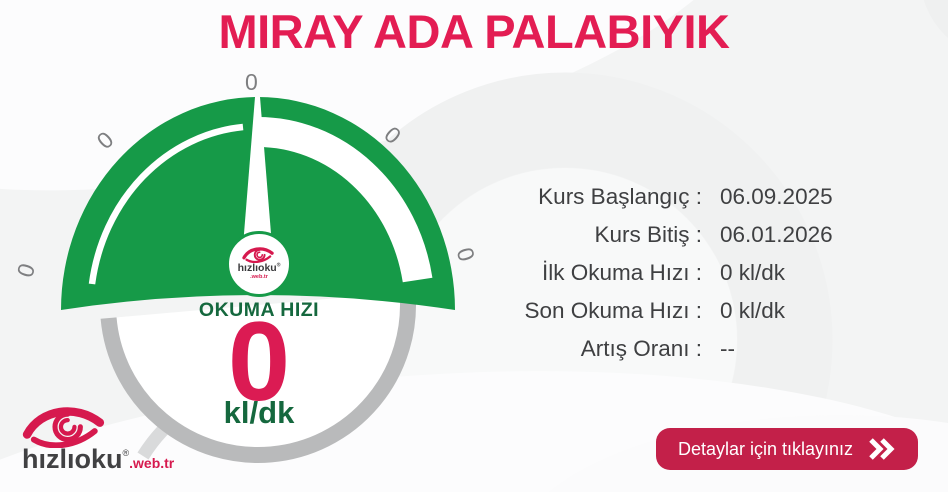 The height and width of the screenshot is (492, 948). I want to click on double-chevron-right-icon, so click(882, 449).